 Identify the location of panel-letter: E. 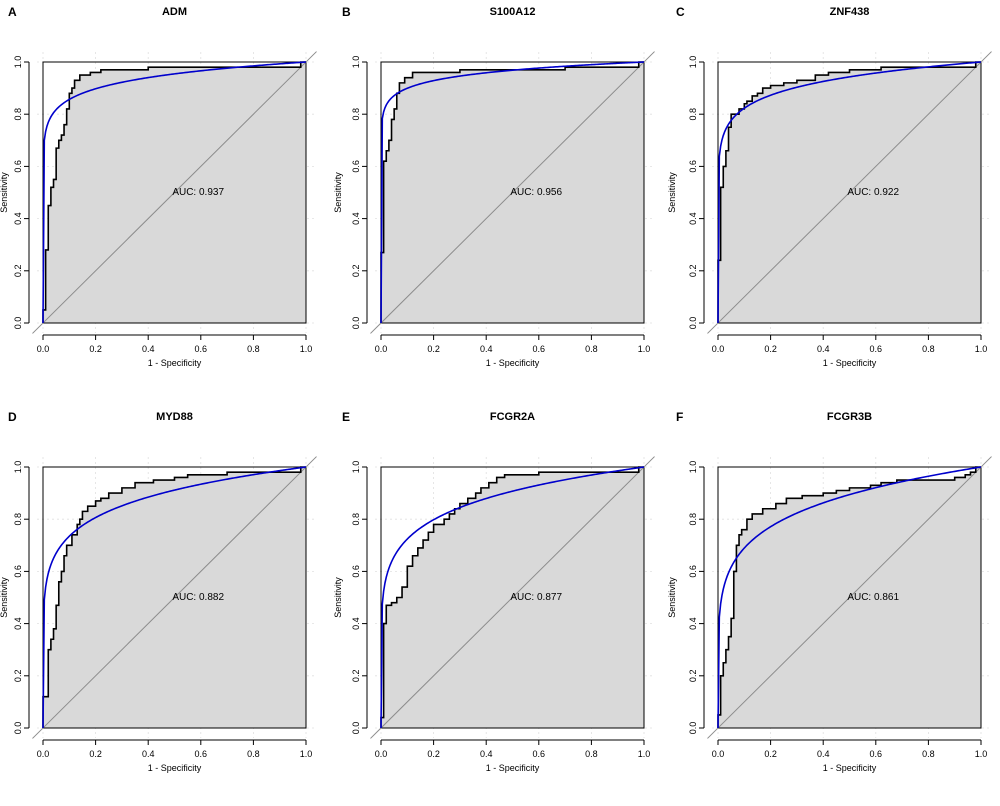
(346, 417).